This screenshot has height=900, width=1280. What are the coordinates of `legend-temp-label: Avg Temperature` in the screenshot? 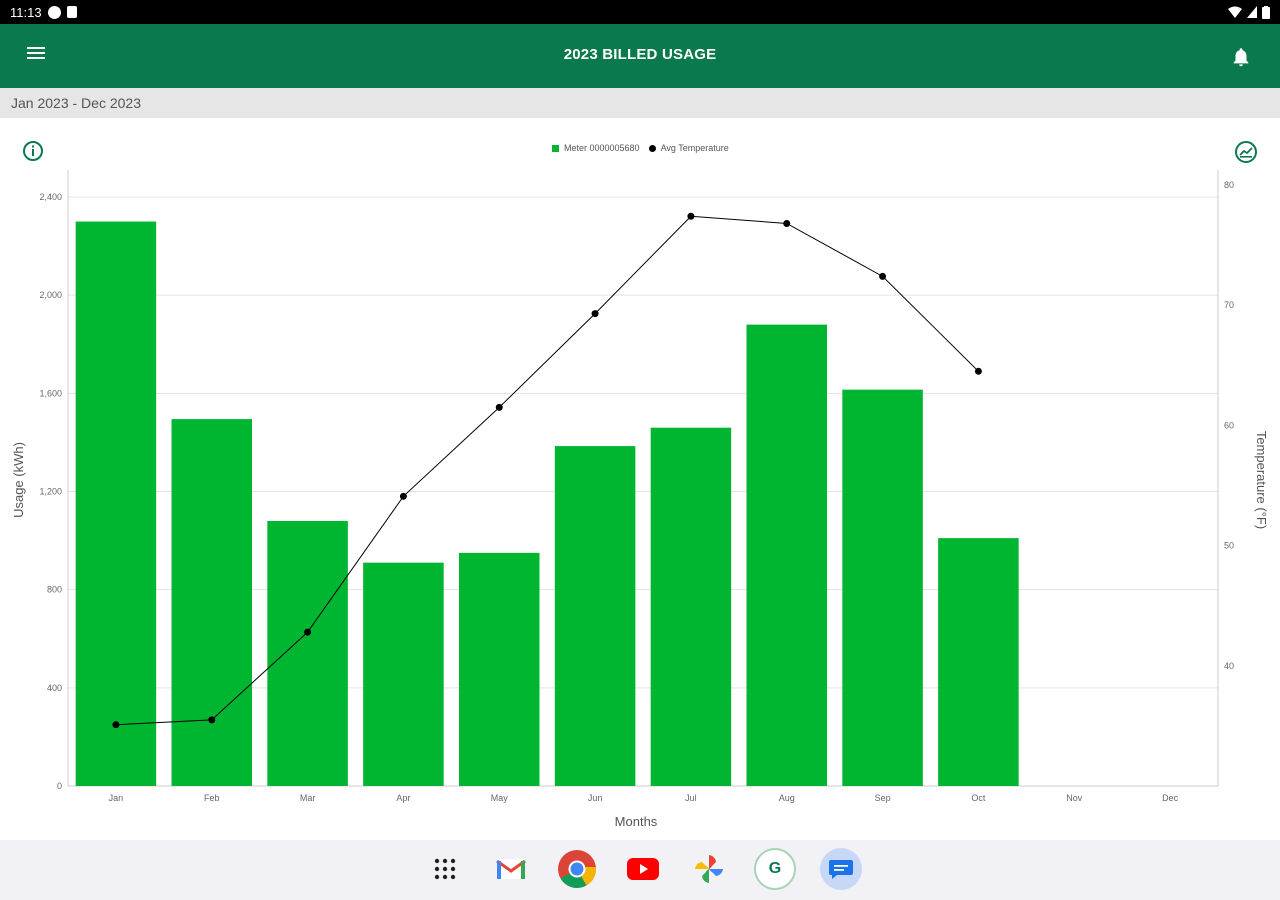 It's located at (694, 148).